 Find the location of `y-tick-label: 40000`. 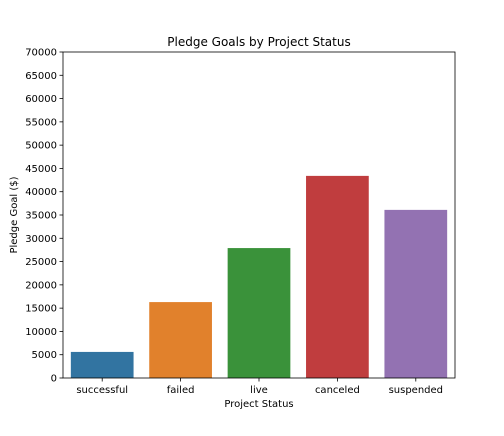

y-tick-label: 40000 is located at coordinates (41, 192).